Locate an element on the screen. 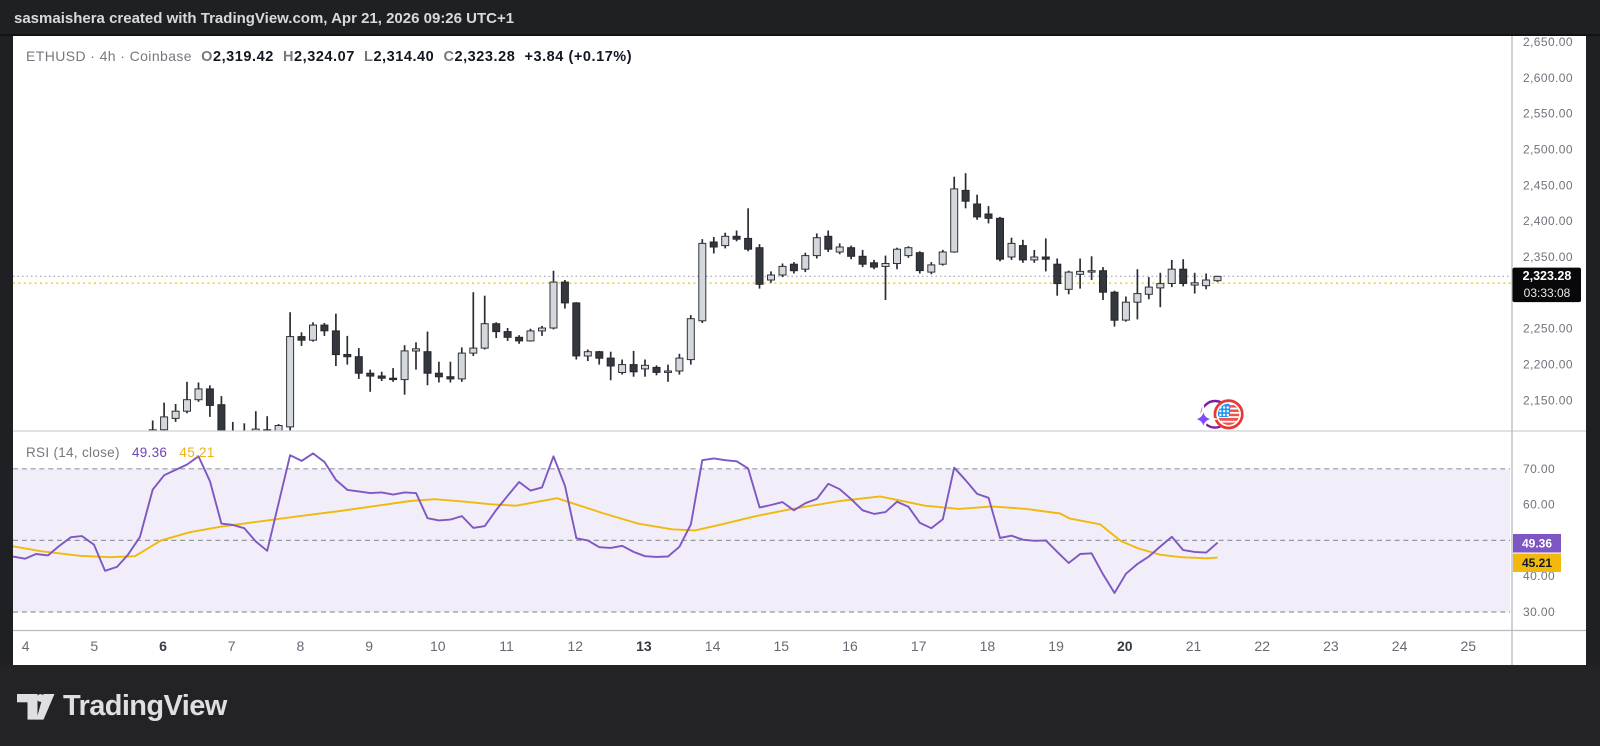 This screenshot has height=746, width=1600. svg-text: 25 is located at coordinates (1469, 646).